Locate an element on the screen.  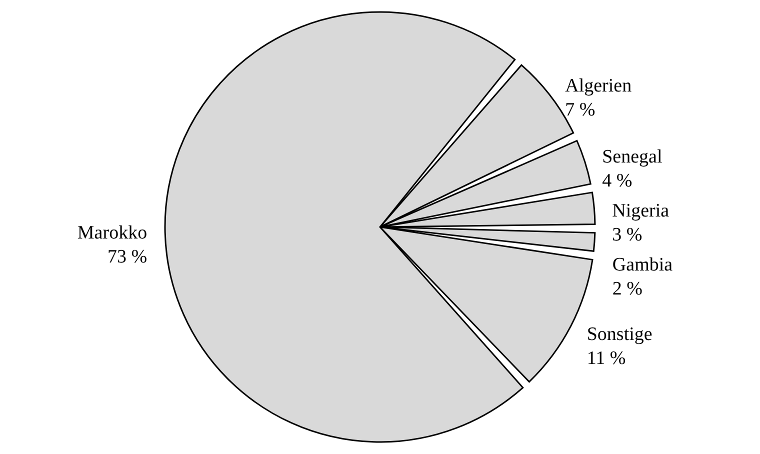
data-label: 4 % is located at coordinates (617, 181).